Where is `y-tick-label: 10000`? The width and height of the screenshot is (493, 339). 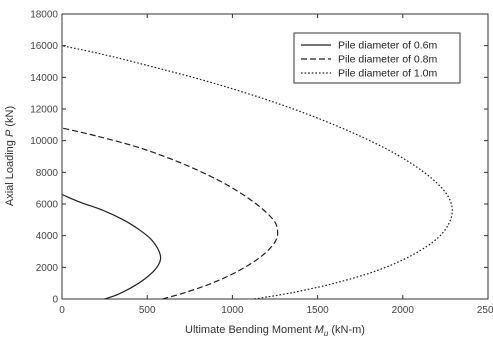 y-tick-label: 10000 is located at coordinates (44, 141).